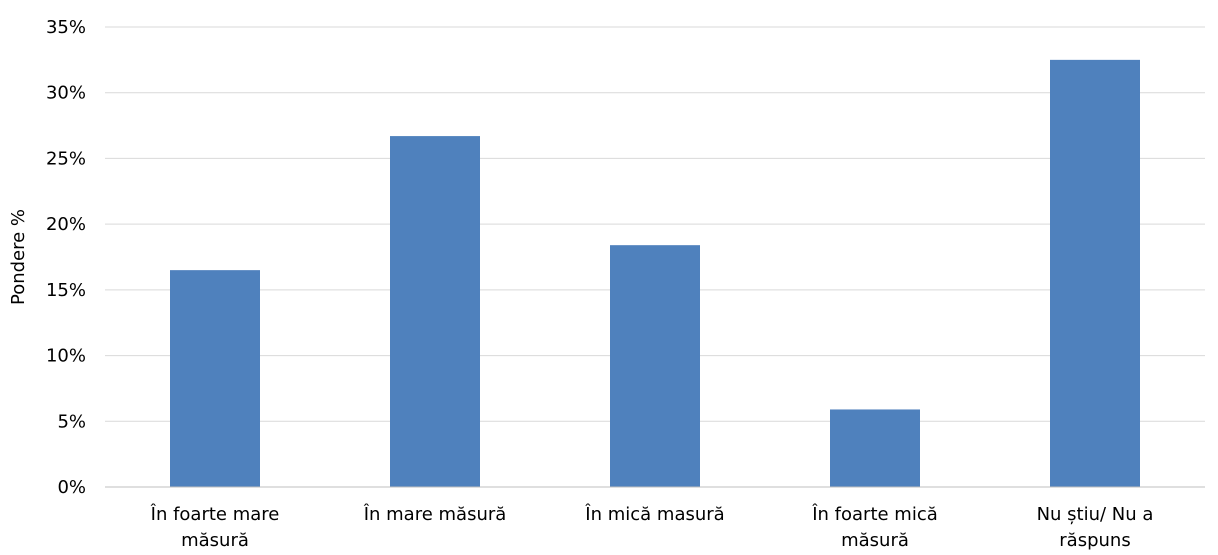  Describe the element at coordinates (71, 421) in the screenshot. I see `y-tick-label: 5%` at that location.